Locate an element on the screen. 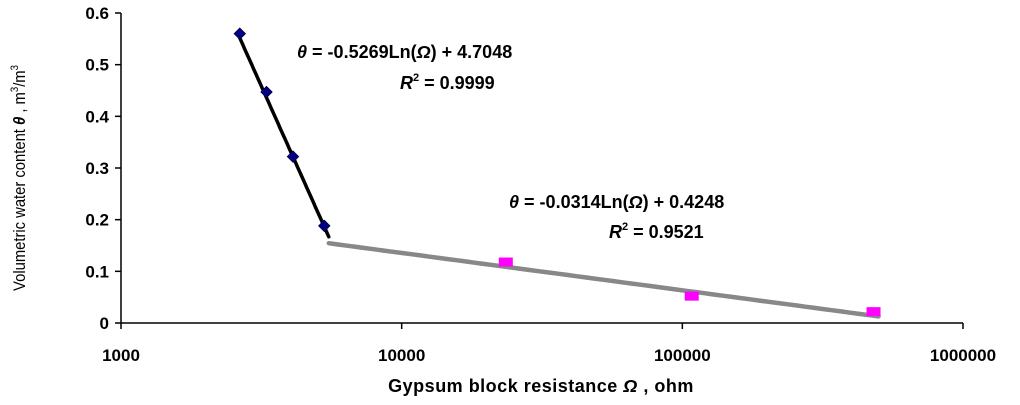 Image resolution: width=1020 pixels, height=405 pixels. y-tick-label: 0.3 is located at coordinates (97, 168).